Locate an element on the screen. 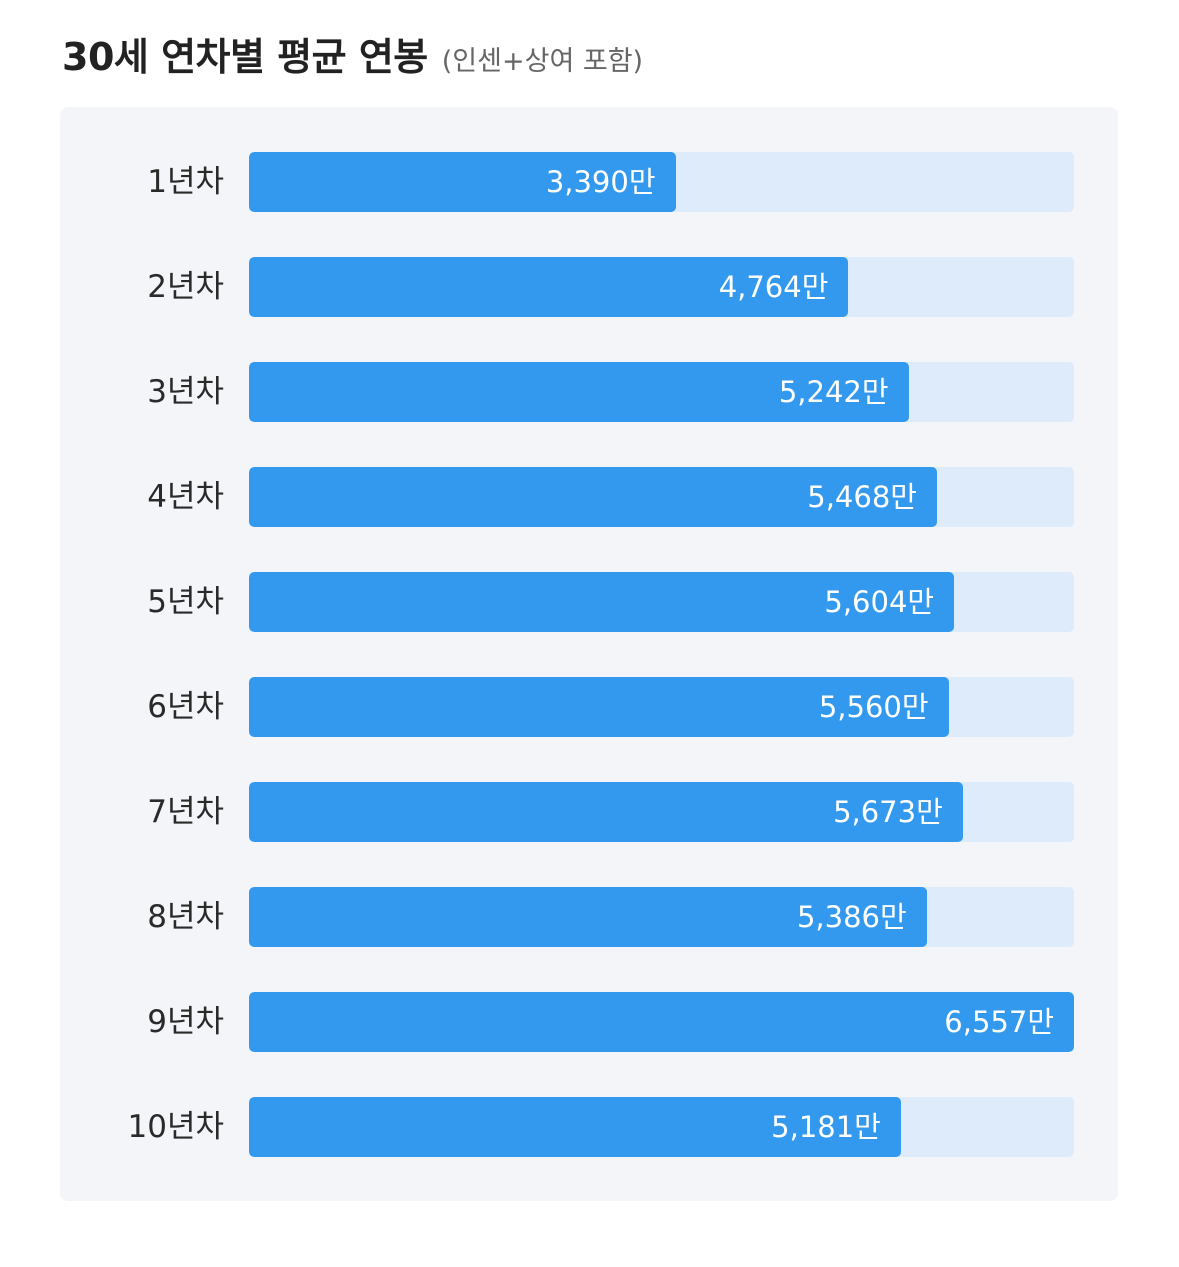  bar-track: 4,764만 is located at coordinates (661, 287).